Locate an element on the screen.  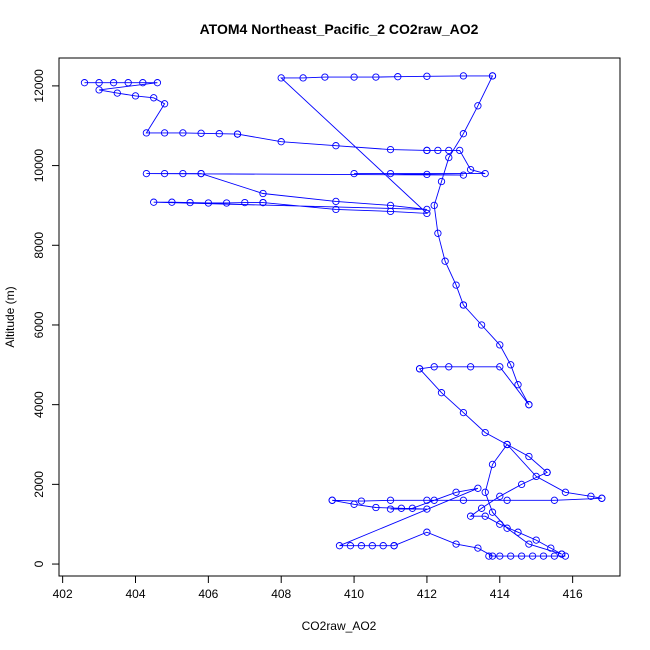
y-tick-label: 4000 is located at coordinates (39, 404).